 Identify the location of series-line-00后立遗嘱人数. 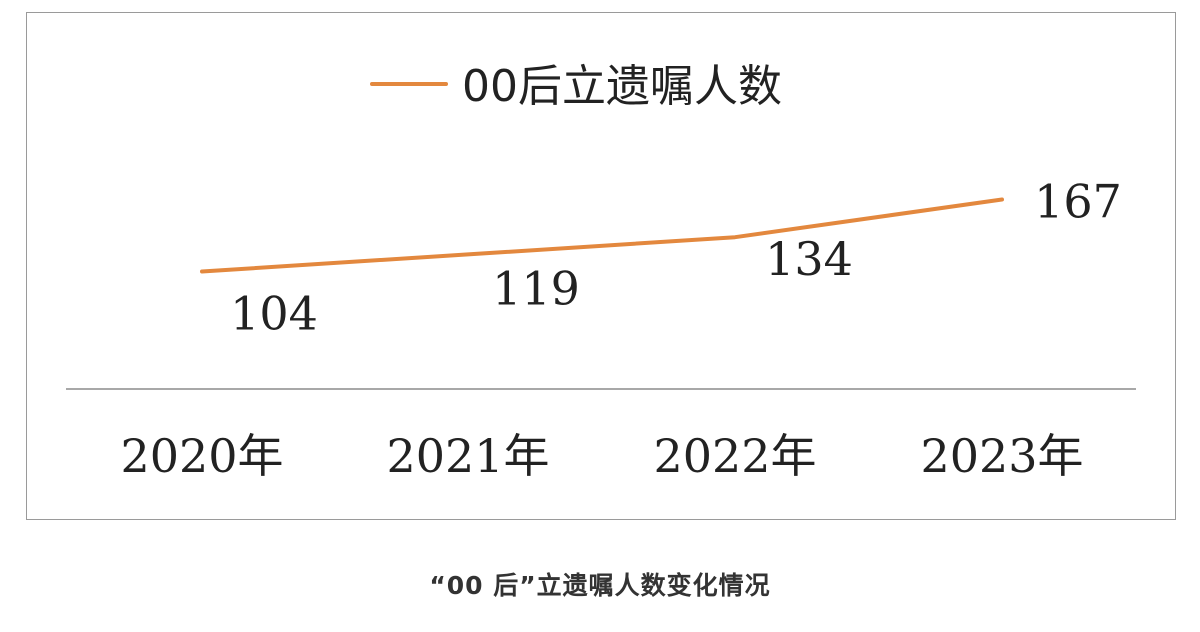
(602, 235).